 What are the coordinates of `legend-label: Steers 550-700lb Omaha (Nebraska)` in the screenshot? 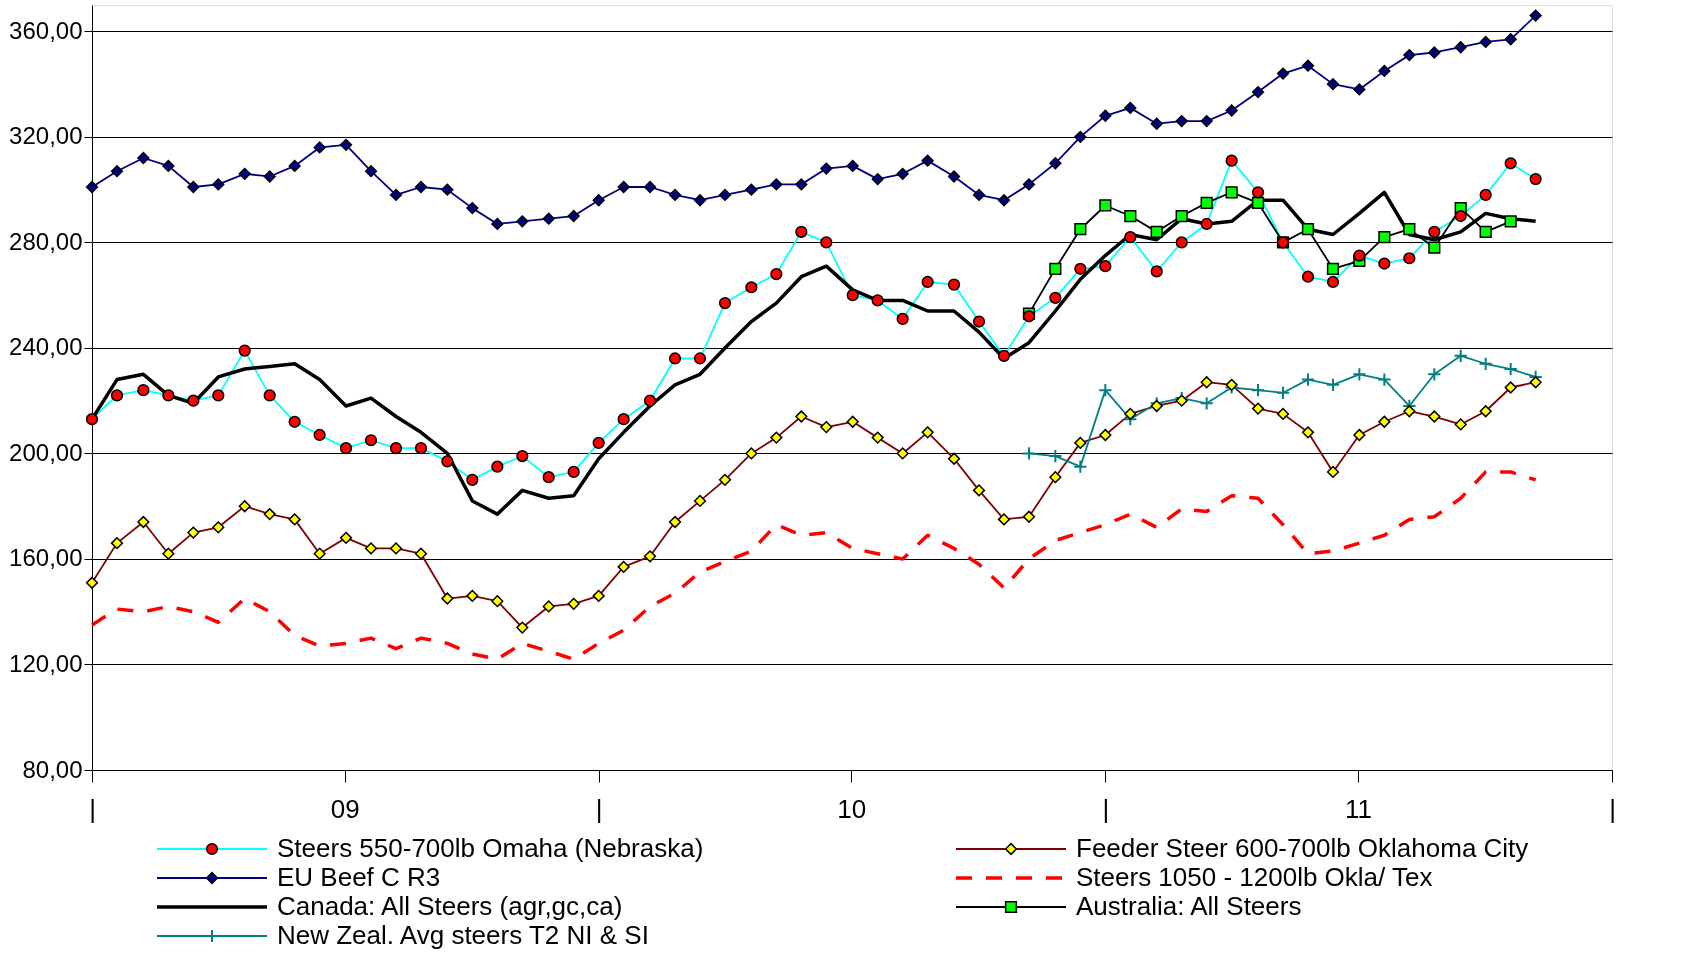 It's located at (490, 848).